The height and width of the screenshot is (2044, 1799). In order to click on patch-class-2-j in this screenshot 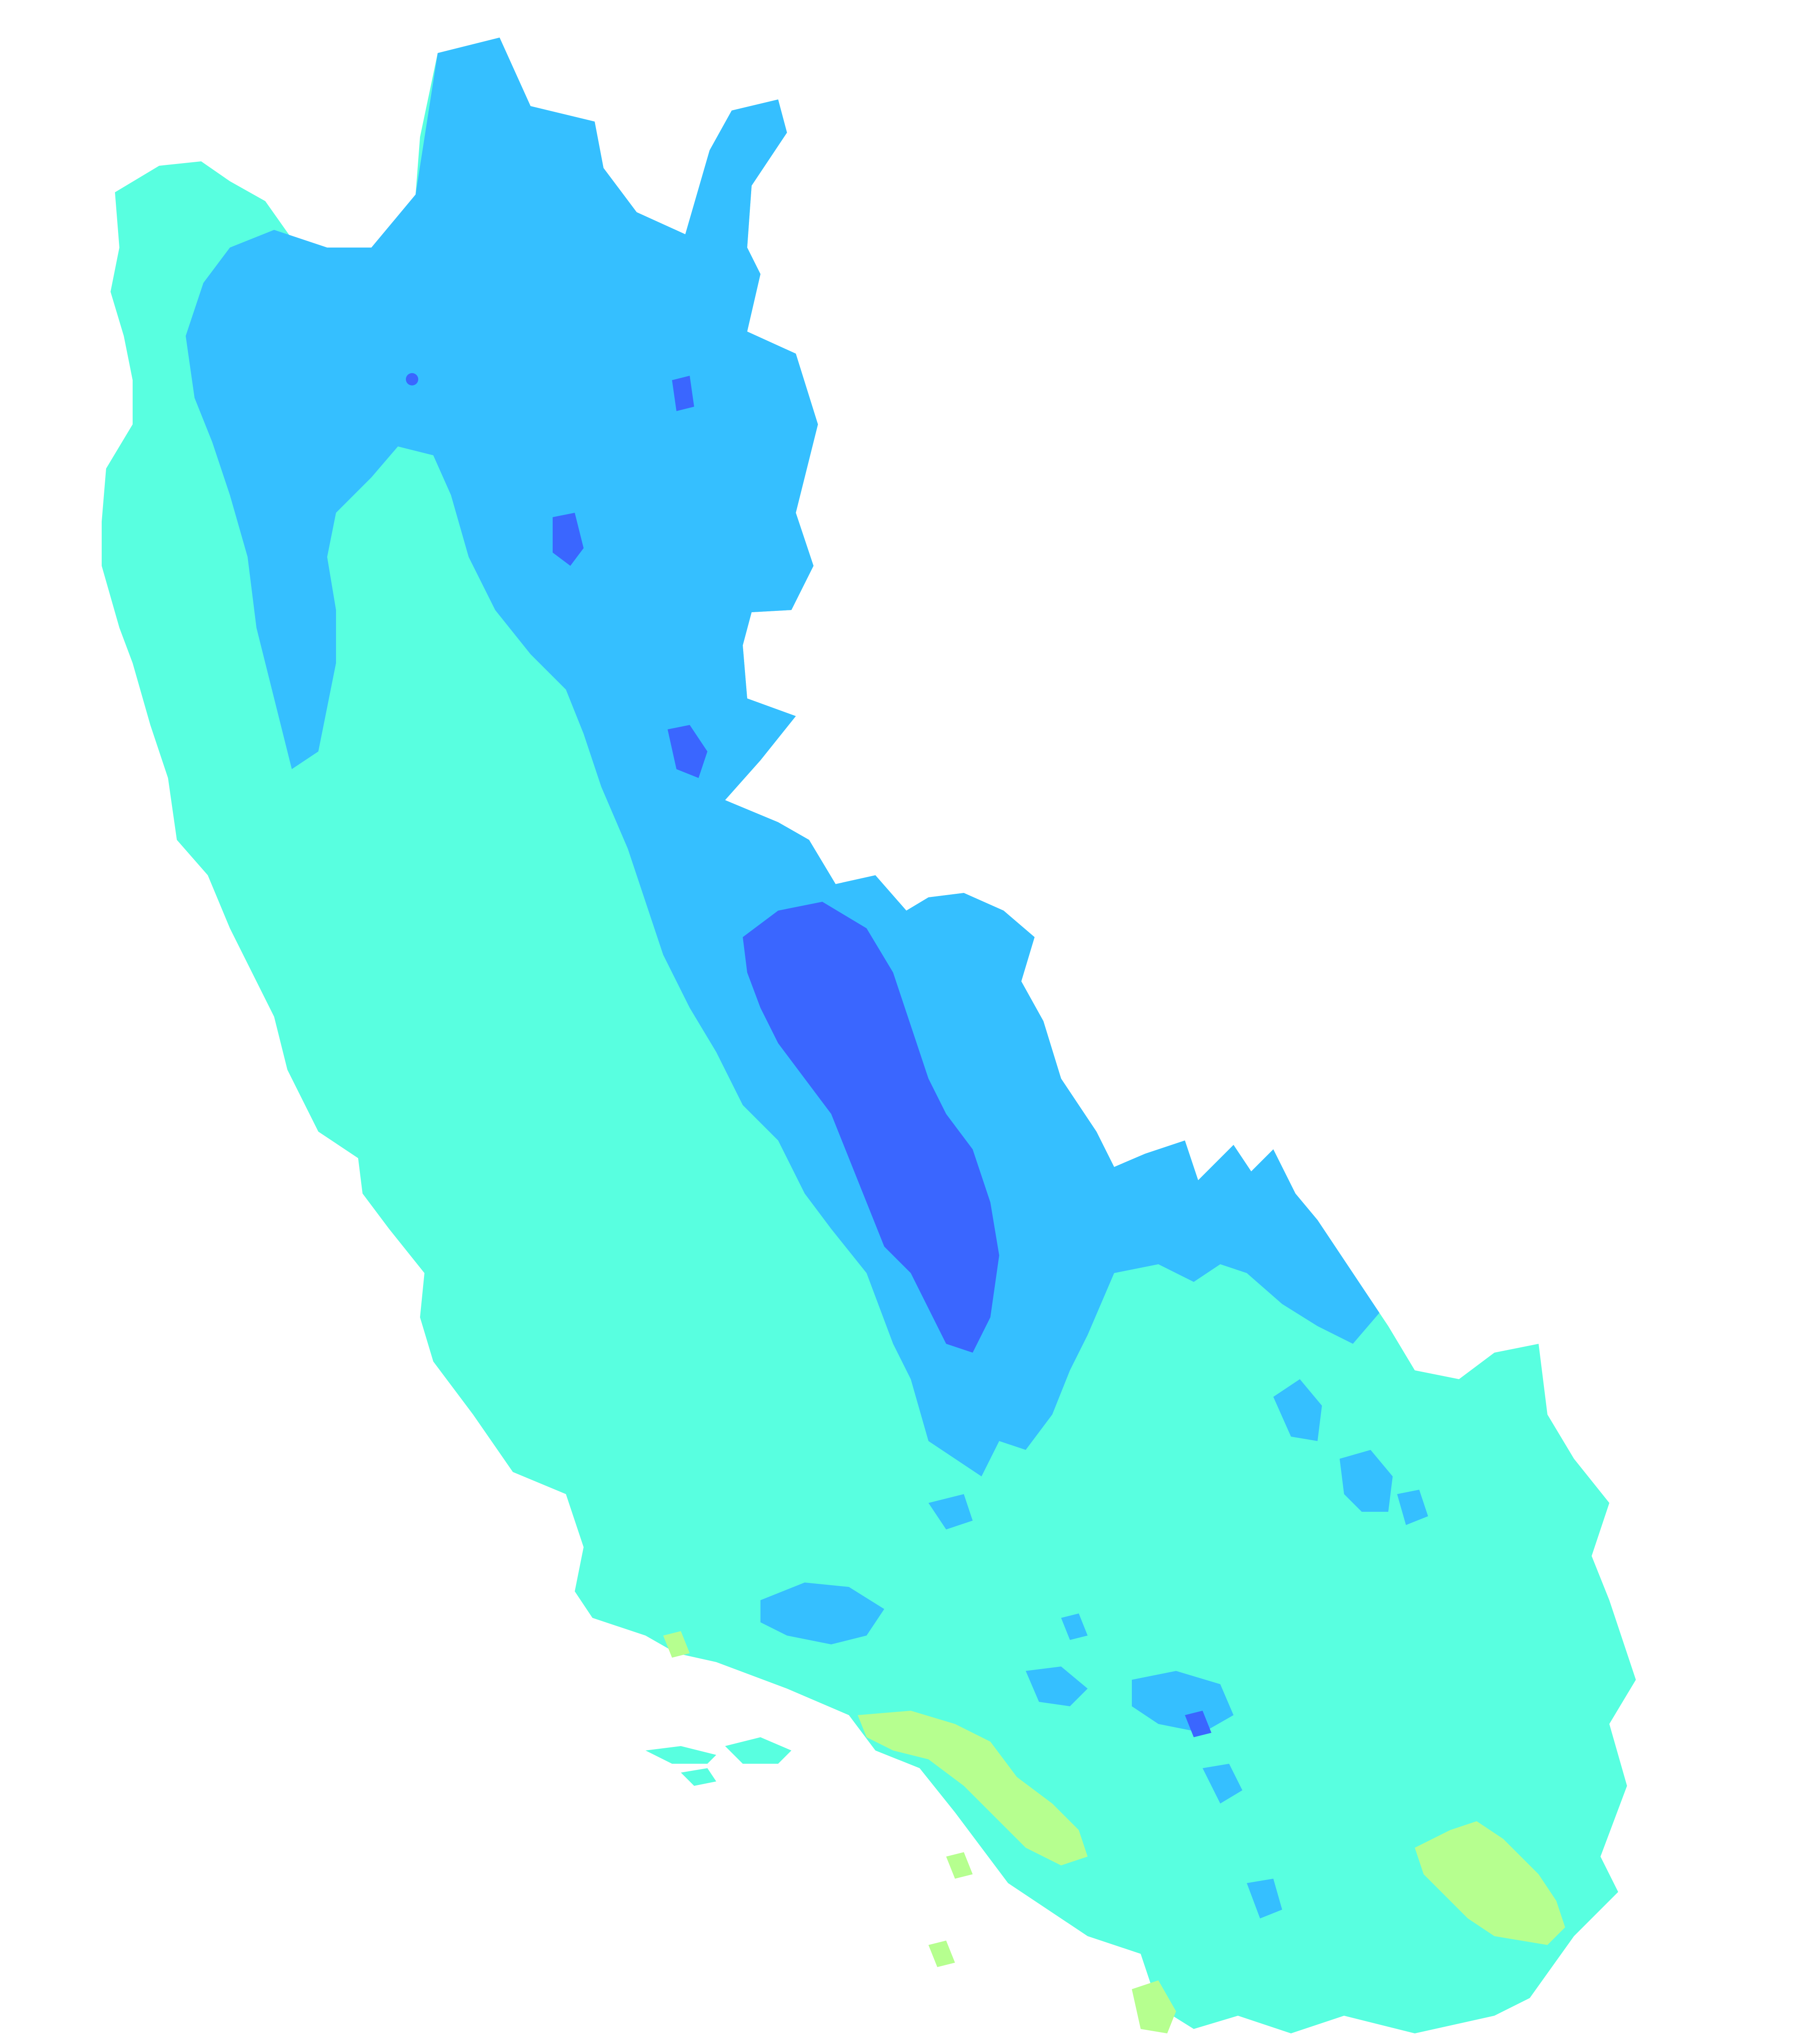, I will do `click(950, 1511)`.